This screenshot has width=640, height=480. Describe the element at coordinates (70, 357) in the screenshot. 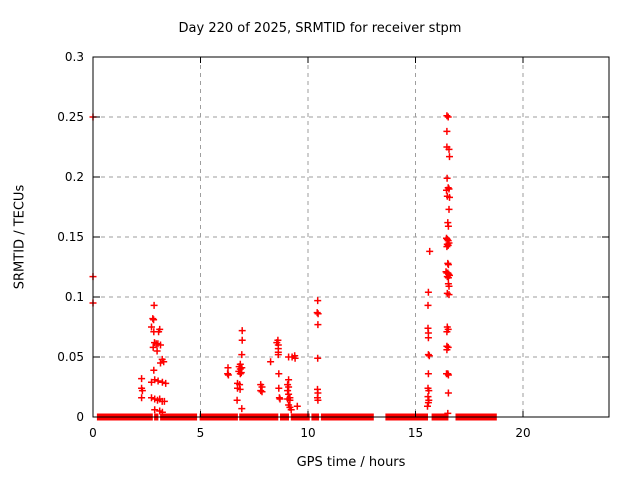

I see `y-tick-label: 0.05` at that location.